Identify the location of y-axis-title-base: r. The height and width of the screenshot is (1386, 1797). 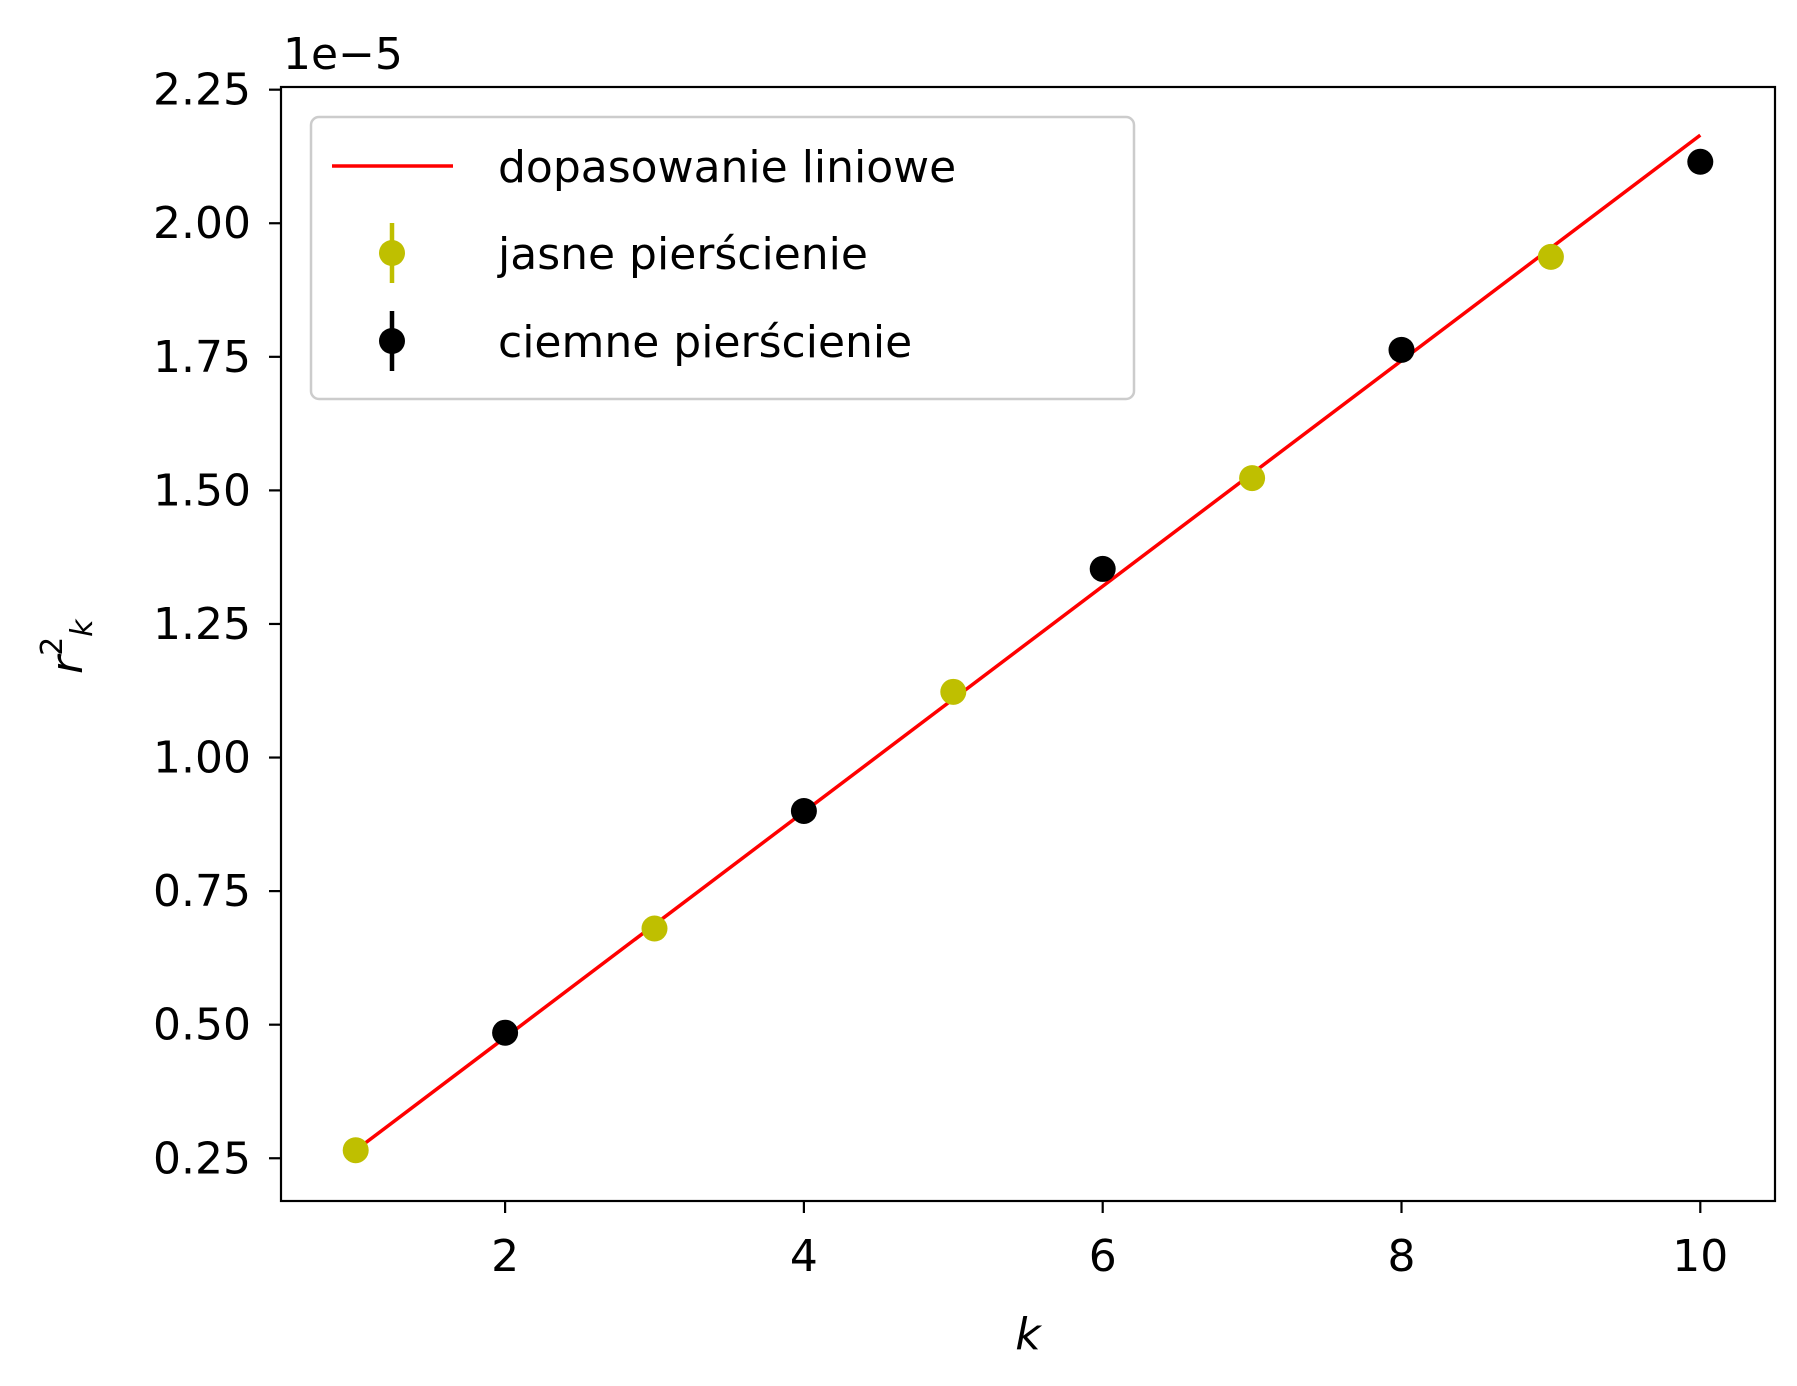
(67, 663).